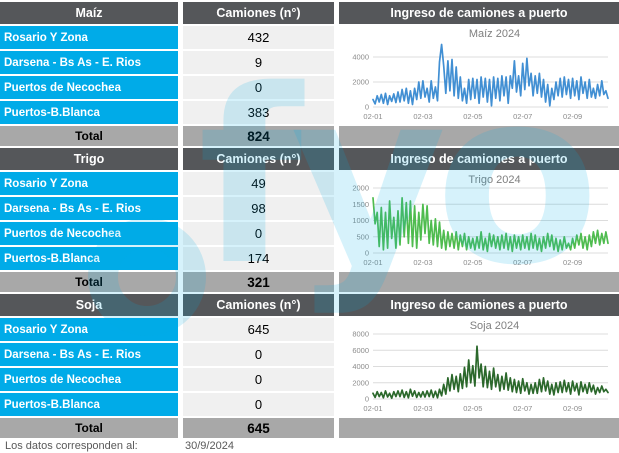  Describe the element at coordinates (494, 180) in the screenshot. I see `svg-text: Trigo 2024` at that location.